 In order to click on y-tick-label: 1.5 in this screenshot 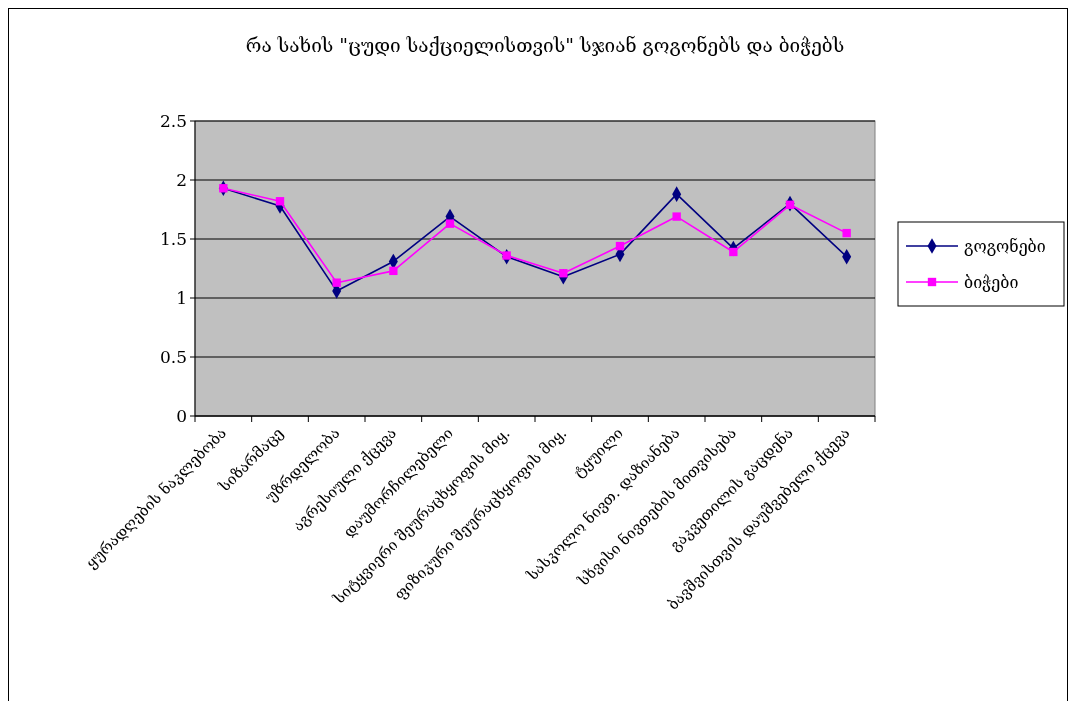, I will do `click(173, 238)`.